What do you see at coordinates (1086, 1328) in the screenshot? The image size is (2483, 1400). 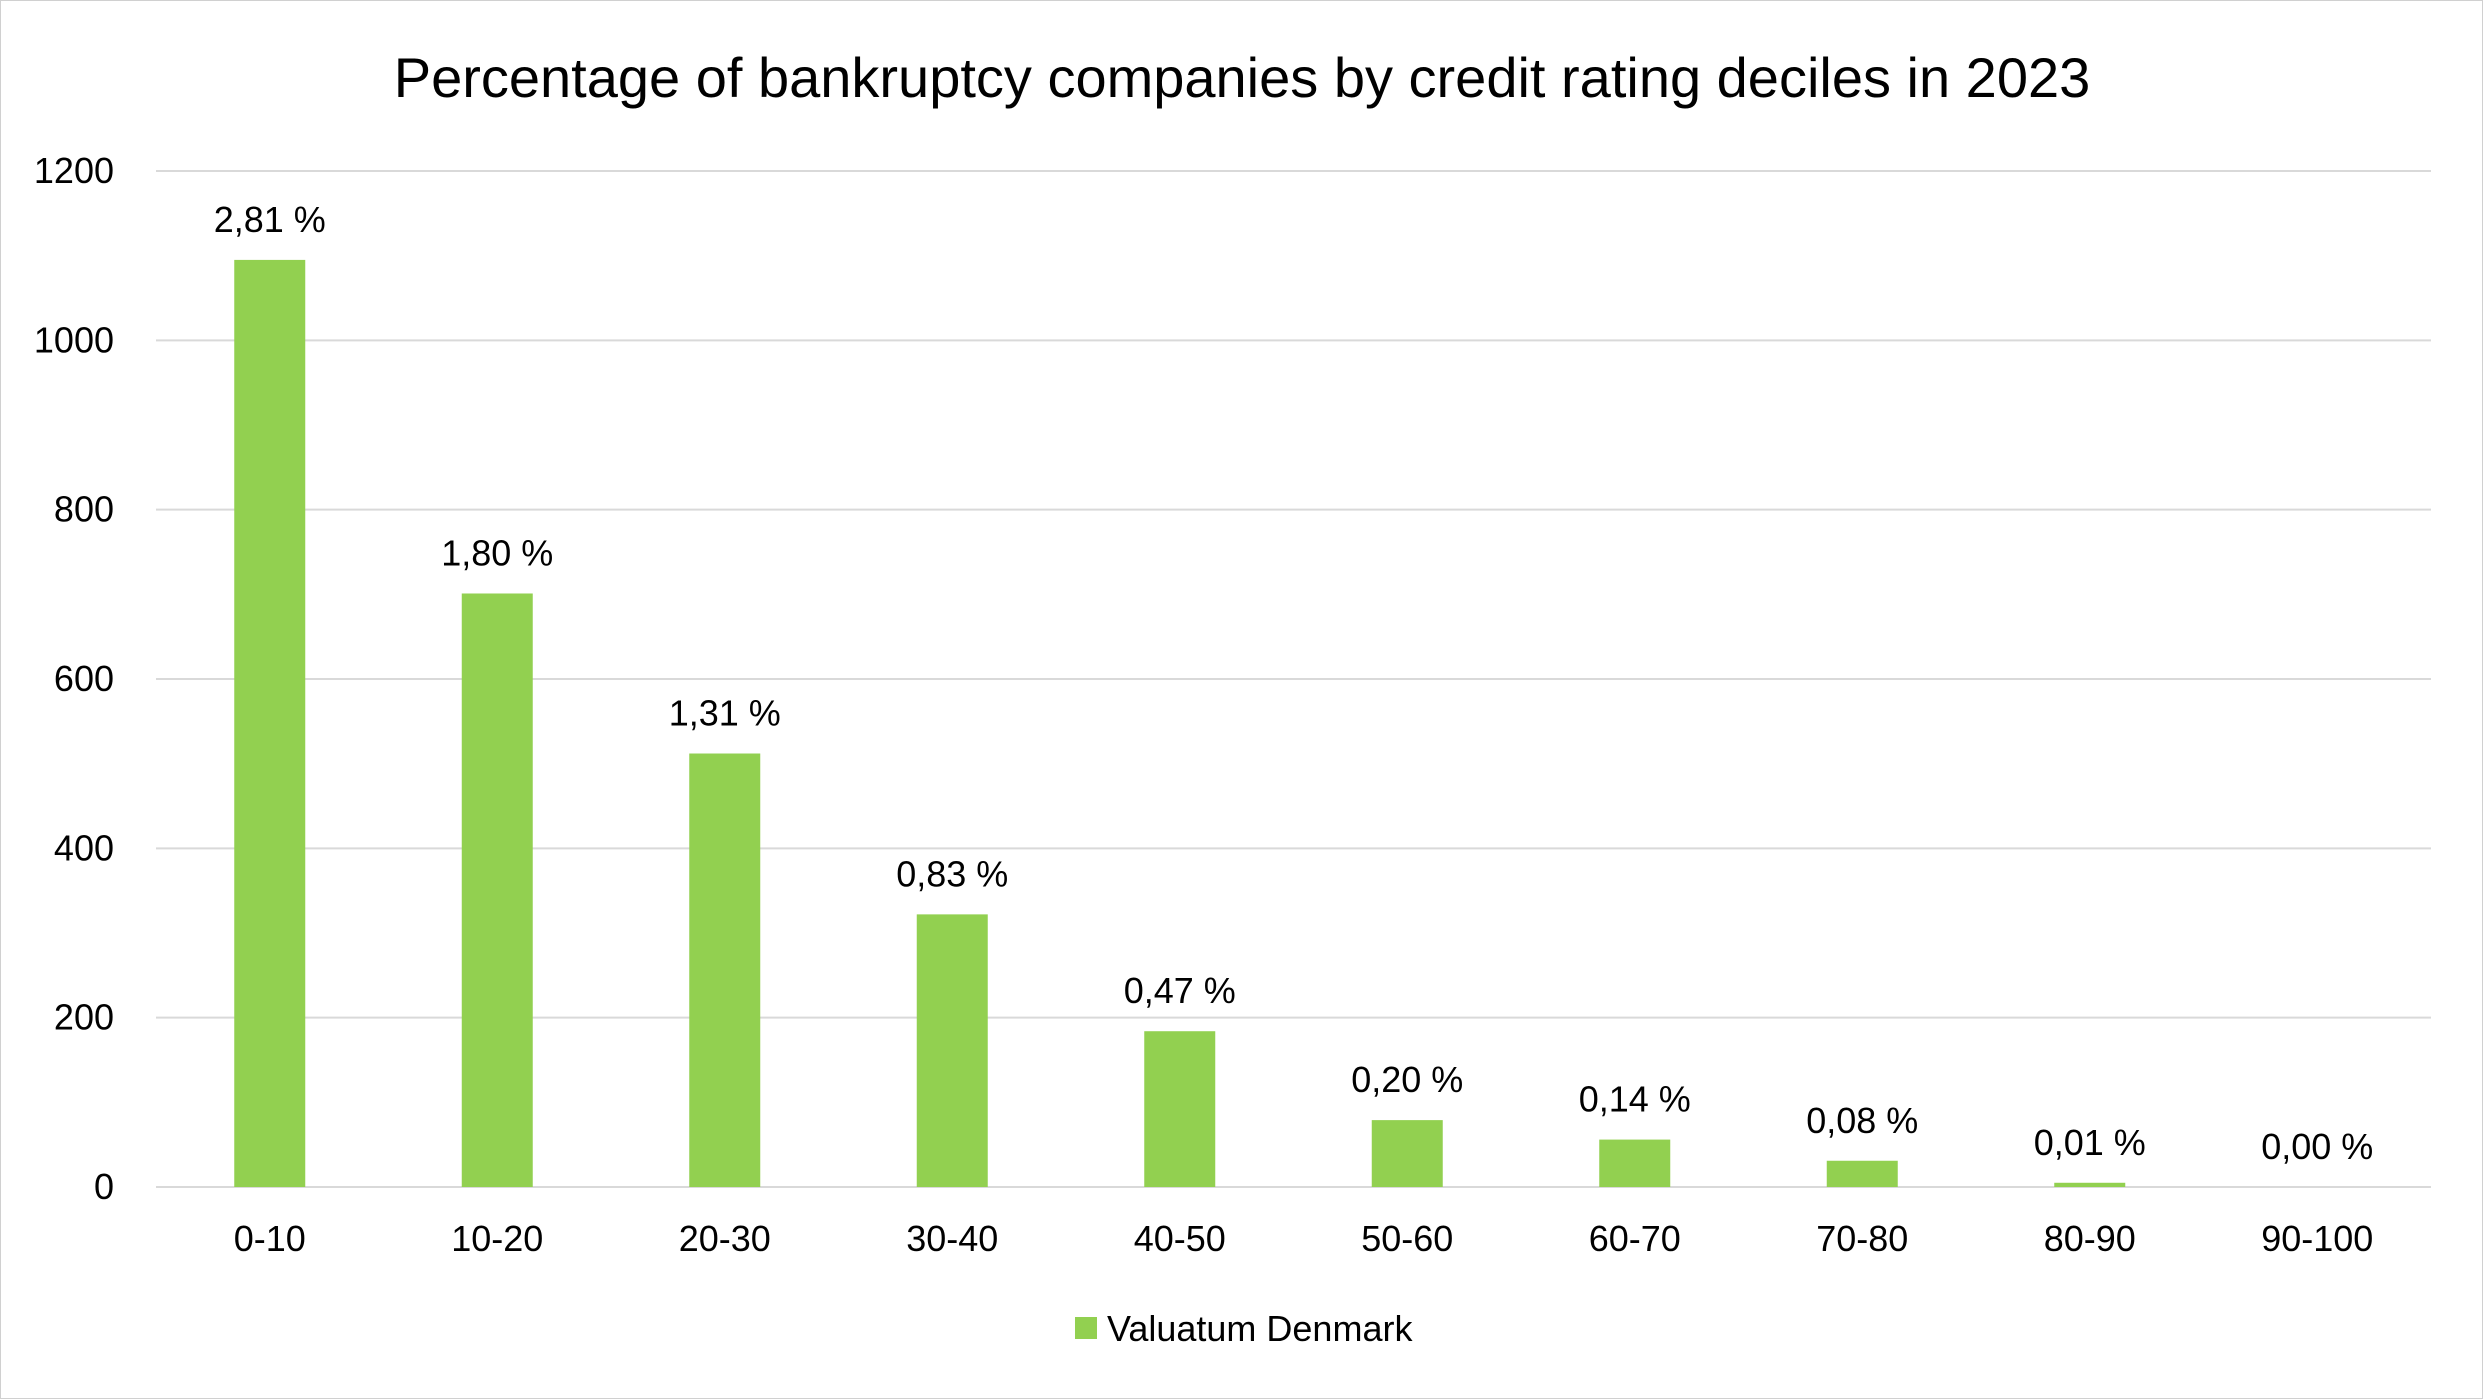 I see `legend-swatch` at bounding box center [1086, 1328].